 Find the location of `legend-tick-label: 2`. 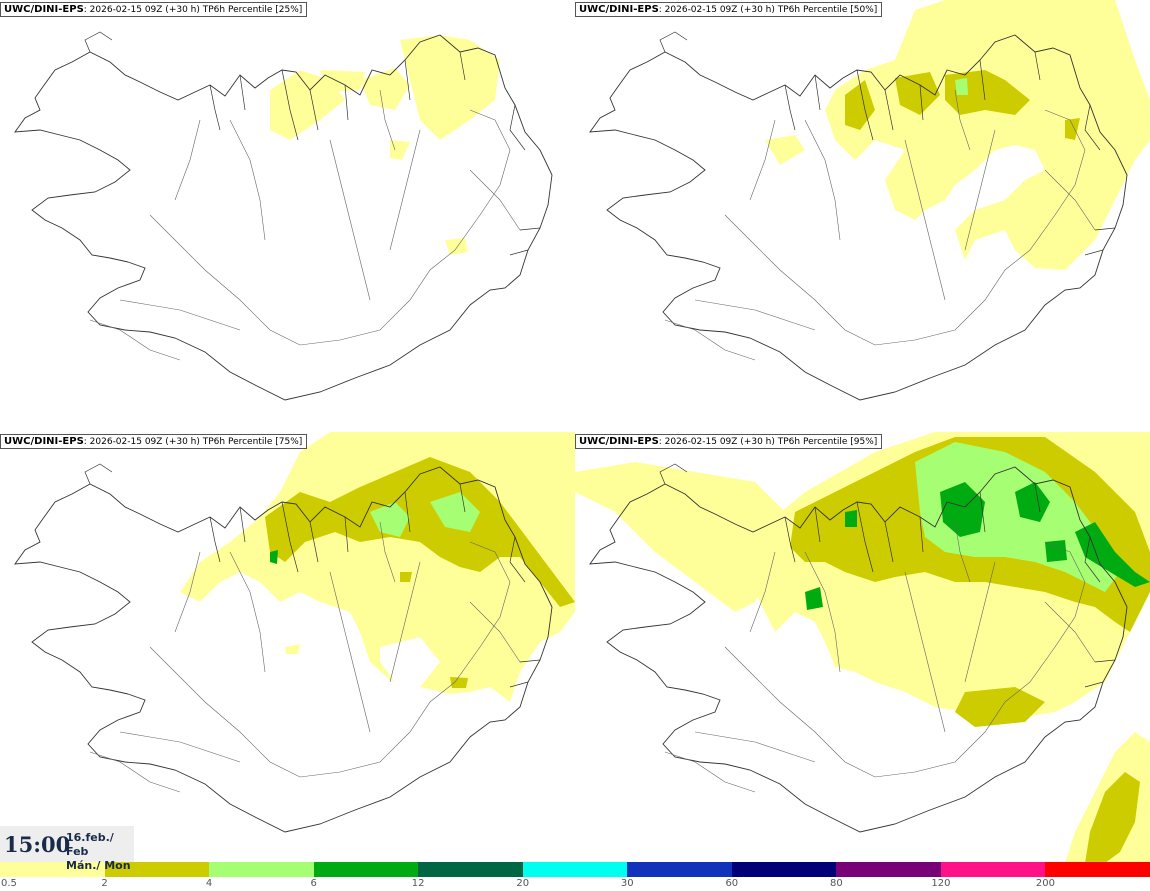

legend-tick-label: 2 is located at coordinates (104, 883).